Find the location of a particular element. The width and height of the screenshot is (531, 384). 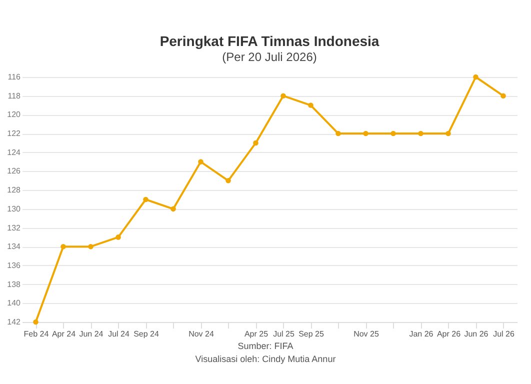

text: Visualisasi oleh: Cindy Mutia Annur is located at coordinates (265, 359).